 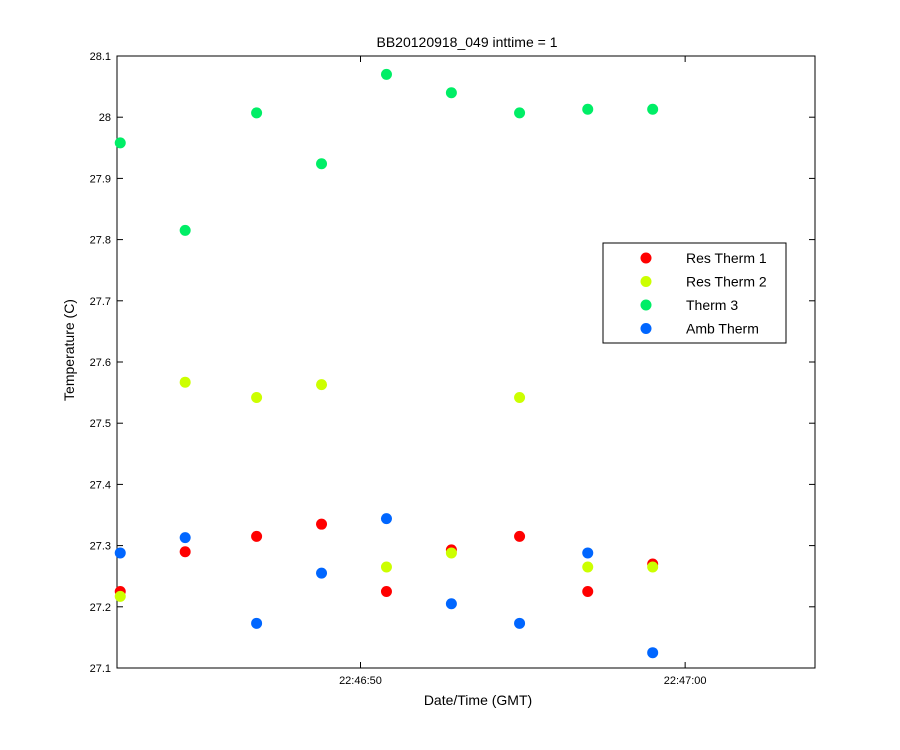 I want to click on y-tick-label: 28, so click(x=105, y=118).